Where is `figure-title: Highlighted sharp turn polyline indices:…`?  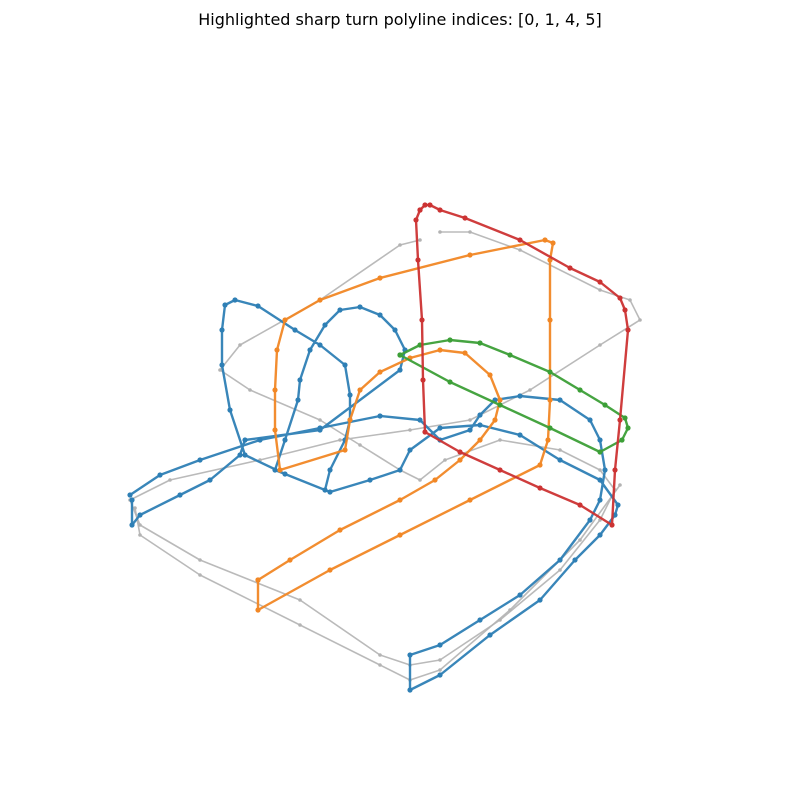
figure-title: Highlighted sharp turn polyline indices:… is located at coordinates (400, 19).